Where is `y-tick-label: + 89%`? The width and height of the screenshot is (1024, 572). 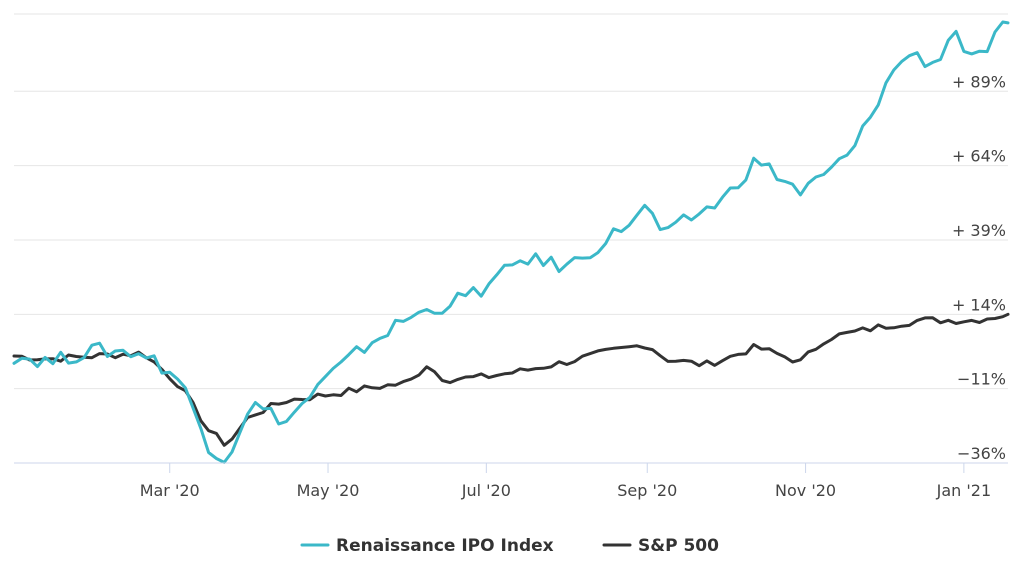 y-tick-label: + 89% is located at coordinates (979, 81).